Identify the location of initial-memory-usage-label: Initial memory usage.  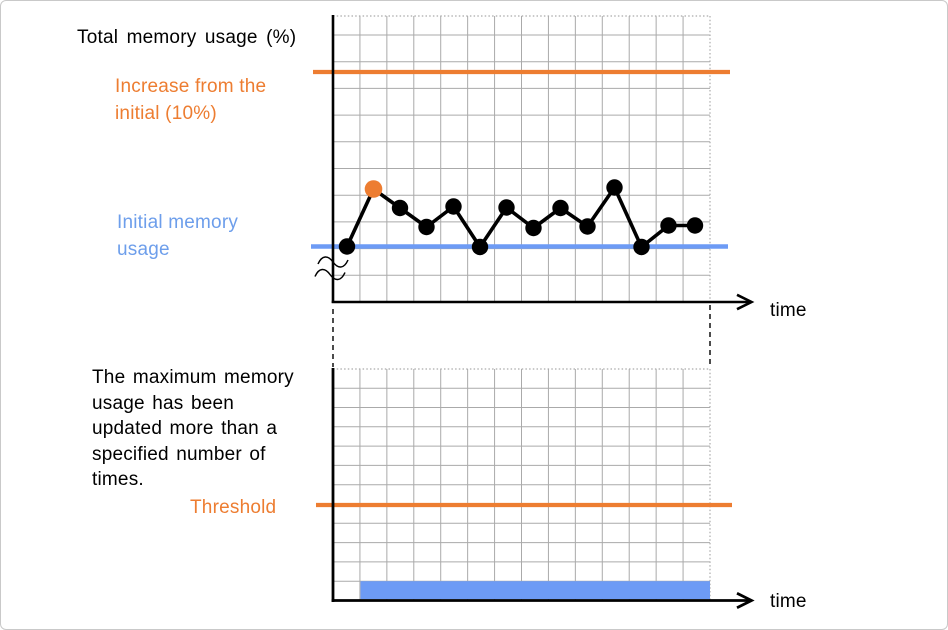
(178, 236).